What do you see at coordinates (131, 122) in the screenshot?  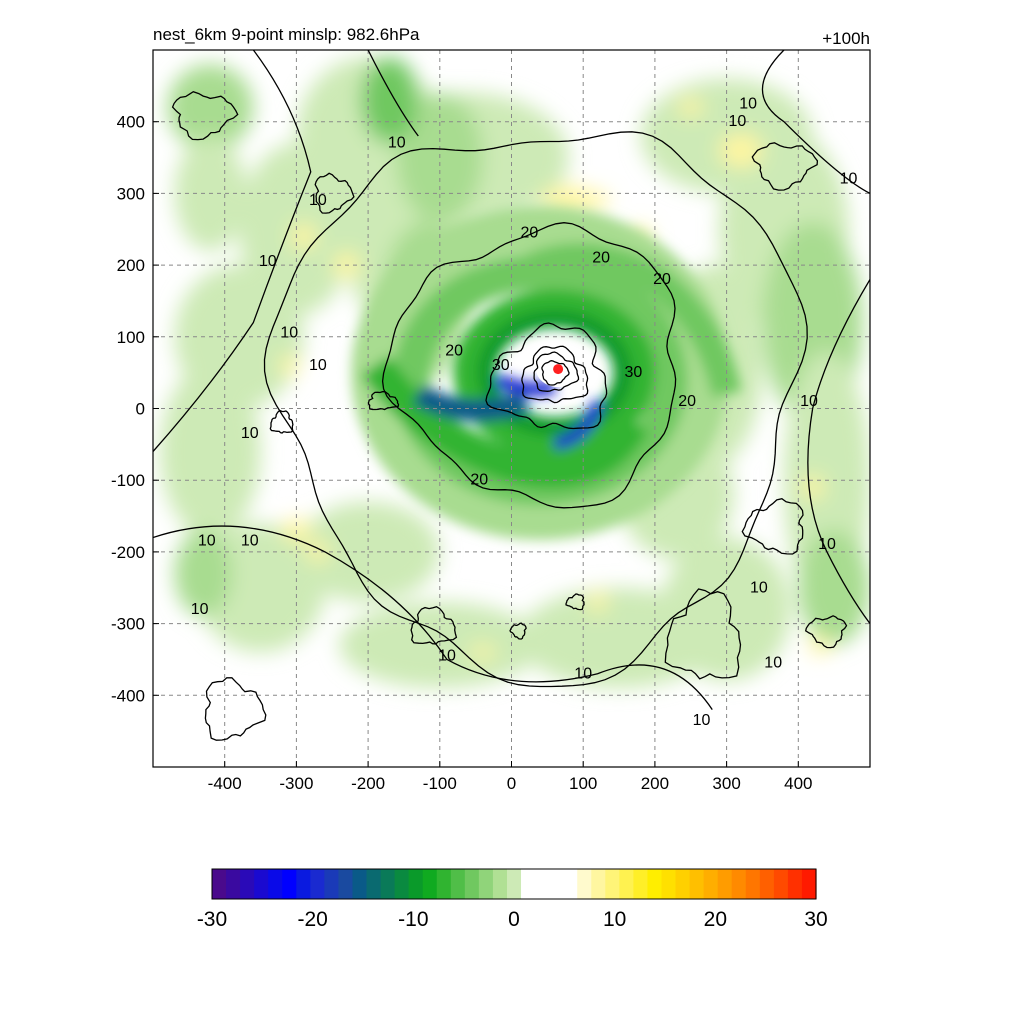 I see `y-tick-label: 400` at bounding box center [131, 122].